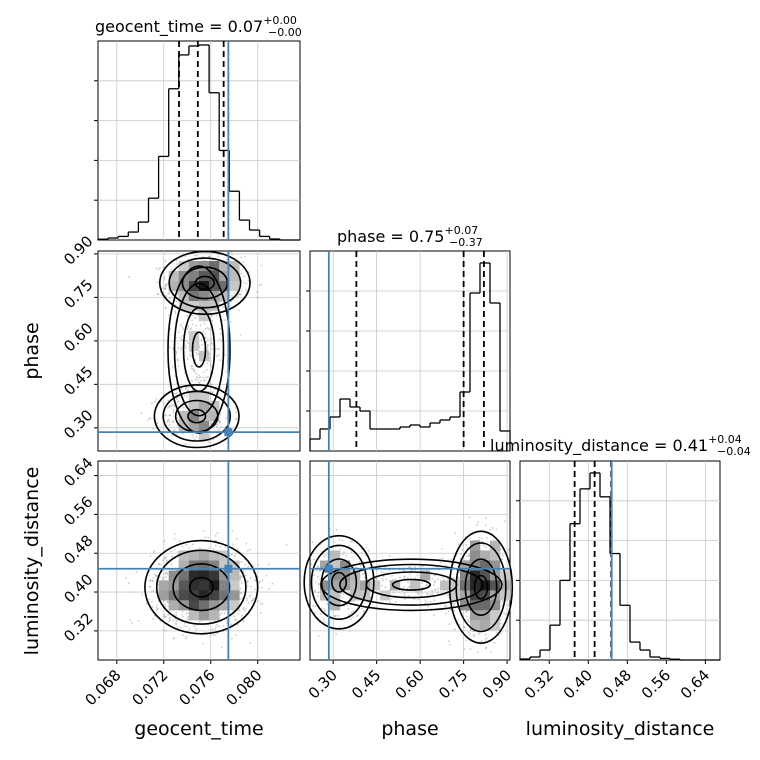 The image size is (760, 760). What do you see at coordinates (409, 729) in the screenshot?
I see `x-axis-label-phase: phase` at bounding box center [409, 729].